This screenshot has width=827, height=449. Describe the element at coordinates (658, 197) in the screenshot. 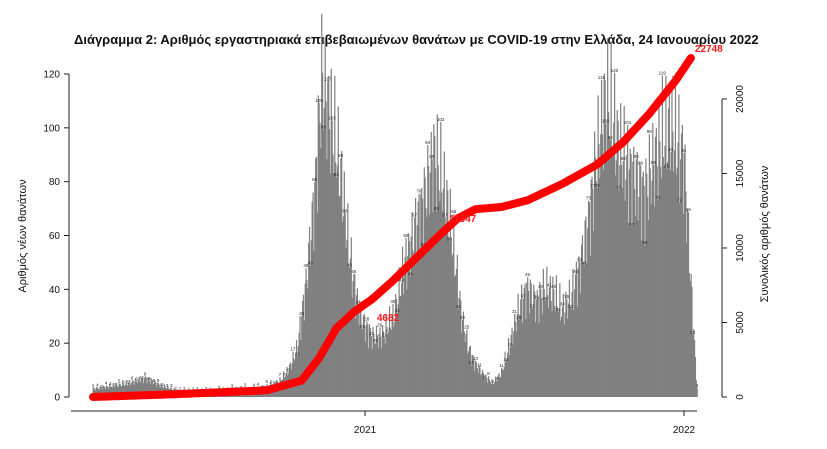

I see `bar-value-label: 73` at that location.